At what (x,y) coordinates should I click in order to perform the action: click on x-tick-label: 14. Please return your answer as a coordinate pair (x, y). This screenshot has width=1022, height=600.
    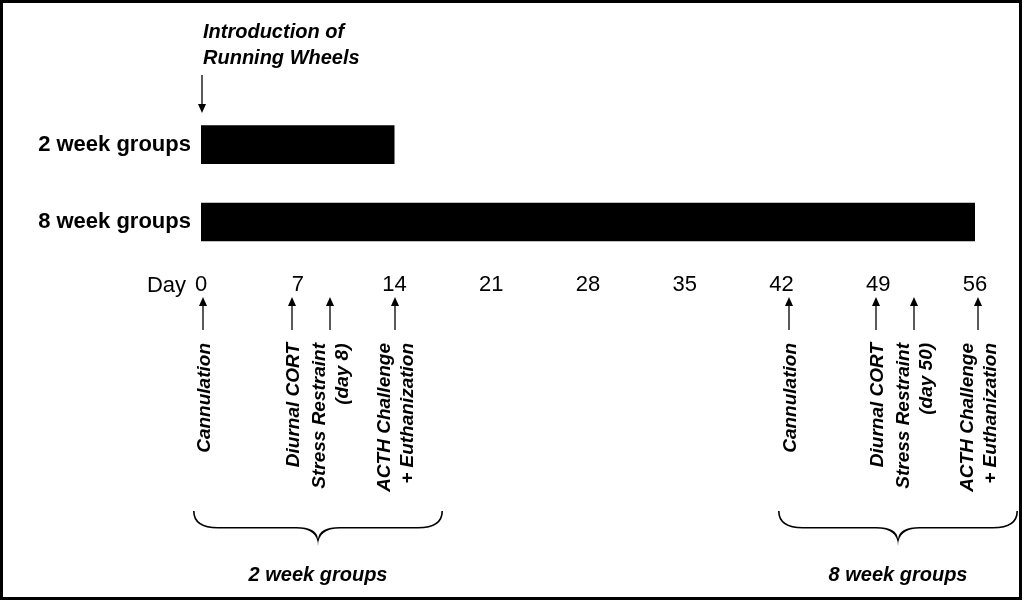
    Looking at the image, I should click on (394, 283).